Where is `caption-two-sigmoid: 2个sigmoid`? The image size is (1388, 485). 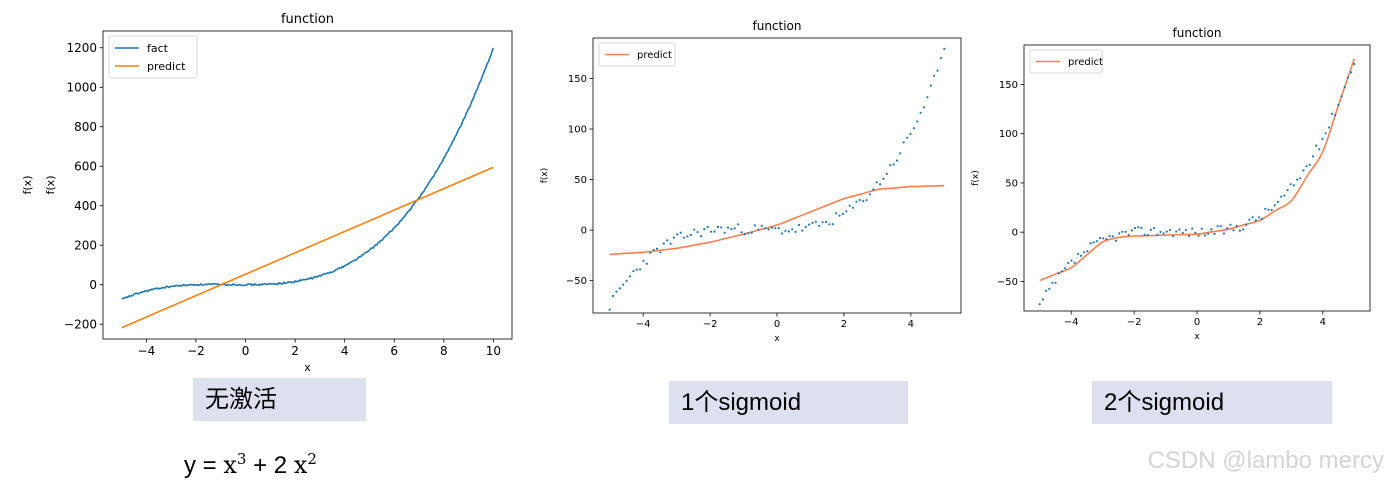 caption-two-sigmoid: 2个sigmoid is located at coordinates (1212, 402).